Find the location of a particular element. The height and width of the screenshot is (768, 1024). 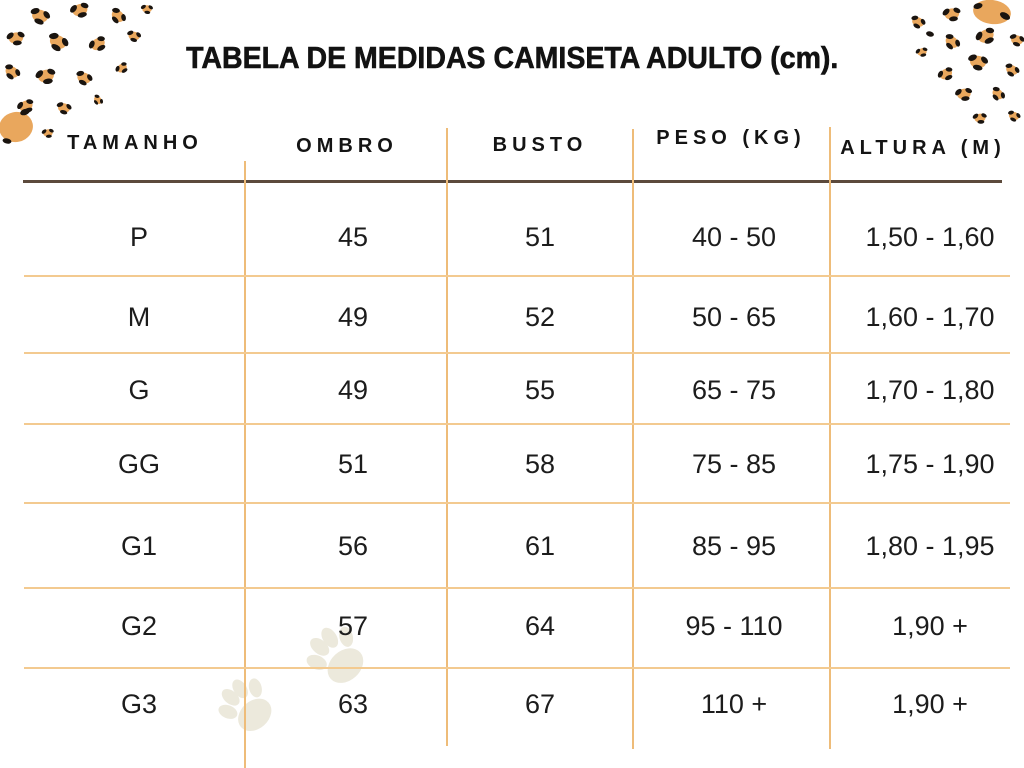

table-cell: G is located at coordinates (139, 390).